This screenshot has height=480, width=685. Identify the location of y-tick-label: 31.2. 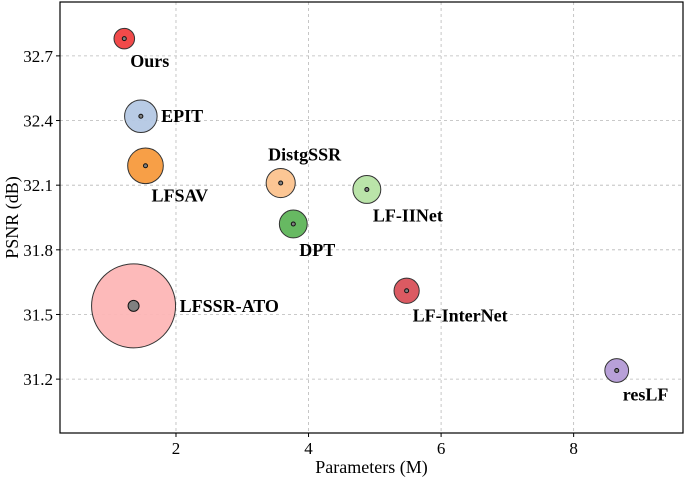
(38, 379).